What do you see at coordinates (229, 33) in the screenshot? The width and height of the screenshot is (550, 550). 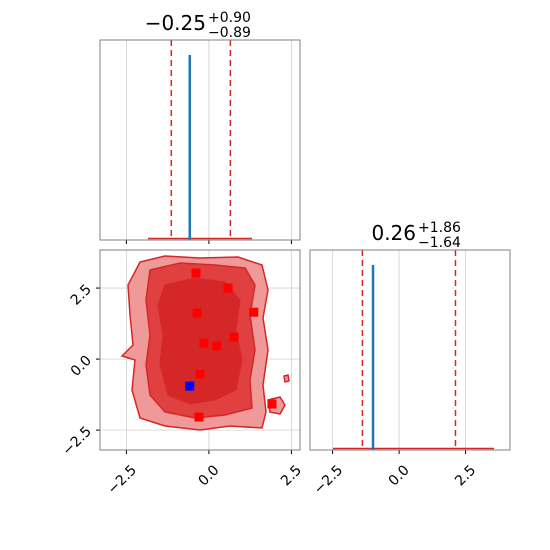 I see `title-minus: −0.89` at bounding box center [229, 33].